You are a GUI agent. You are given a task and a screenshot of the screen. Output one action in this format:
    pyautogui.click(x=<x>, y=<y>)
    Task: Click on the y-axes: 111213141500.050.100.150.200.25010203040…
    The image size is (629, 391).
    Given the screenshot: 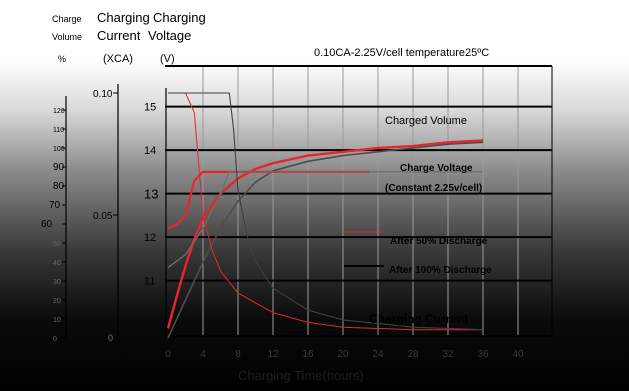 What is the action you would take?
    pyautogui.click(x=104, y=213)
    